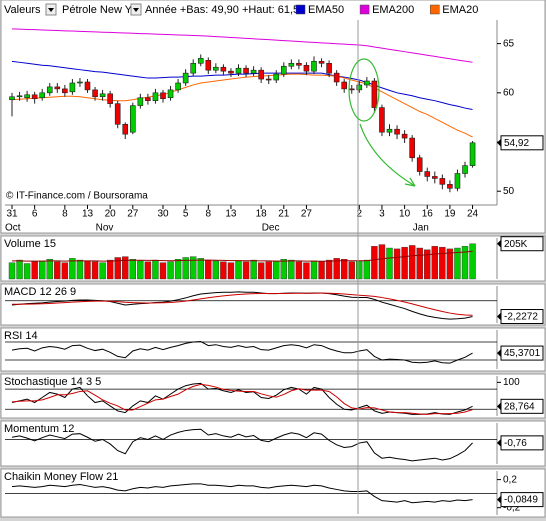 This screenshot has height=521, width=546. I want to click on month-label: Dec, so click(271, 228).